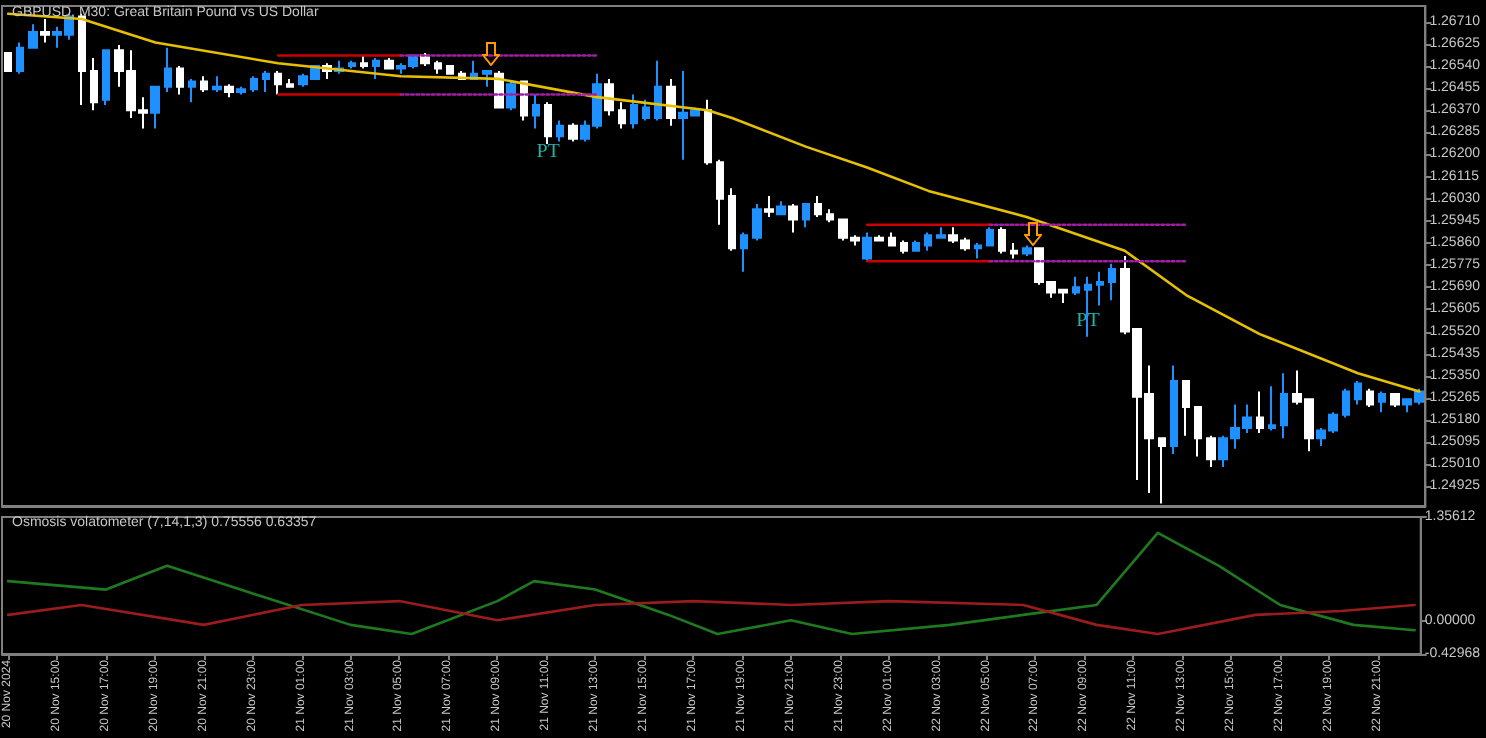  What do you see at coordinates (548, 151) in the screenshot?
I see `annotation: PT` at bounding box center [548, 151].